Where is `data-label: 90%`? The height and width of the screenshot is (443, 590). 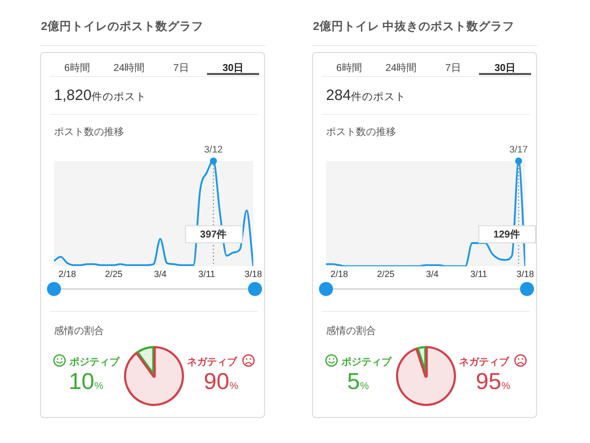 data-label: 90% is located at coordinates (221, 381).